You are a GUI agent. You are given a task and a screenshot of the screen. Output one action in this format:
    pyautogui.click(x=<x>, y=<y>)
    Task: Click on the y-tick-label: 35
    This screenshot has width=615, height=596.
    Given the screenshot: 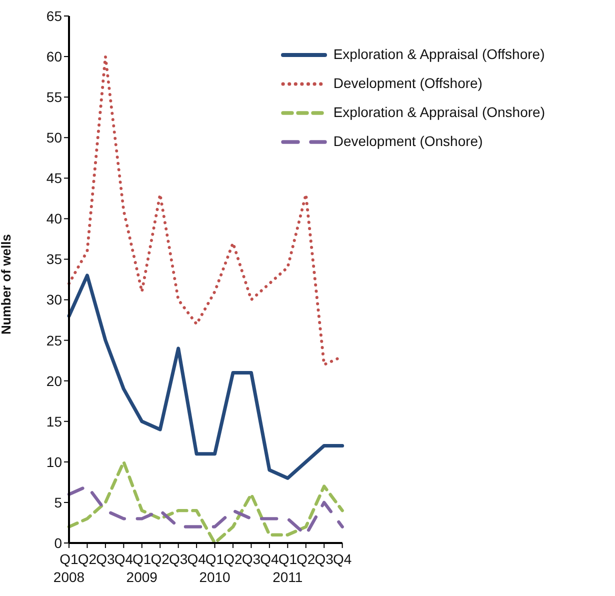 What is the action you would take?
    pyautogui.click(x=54, y=259)
    